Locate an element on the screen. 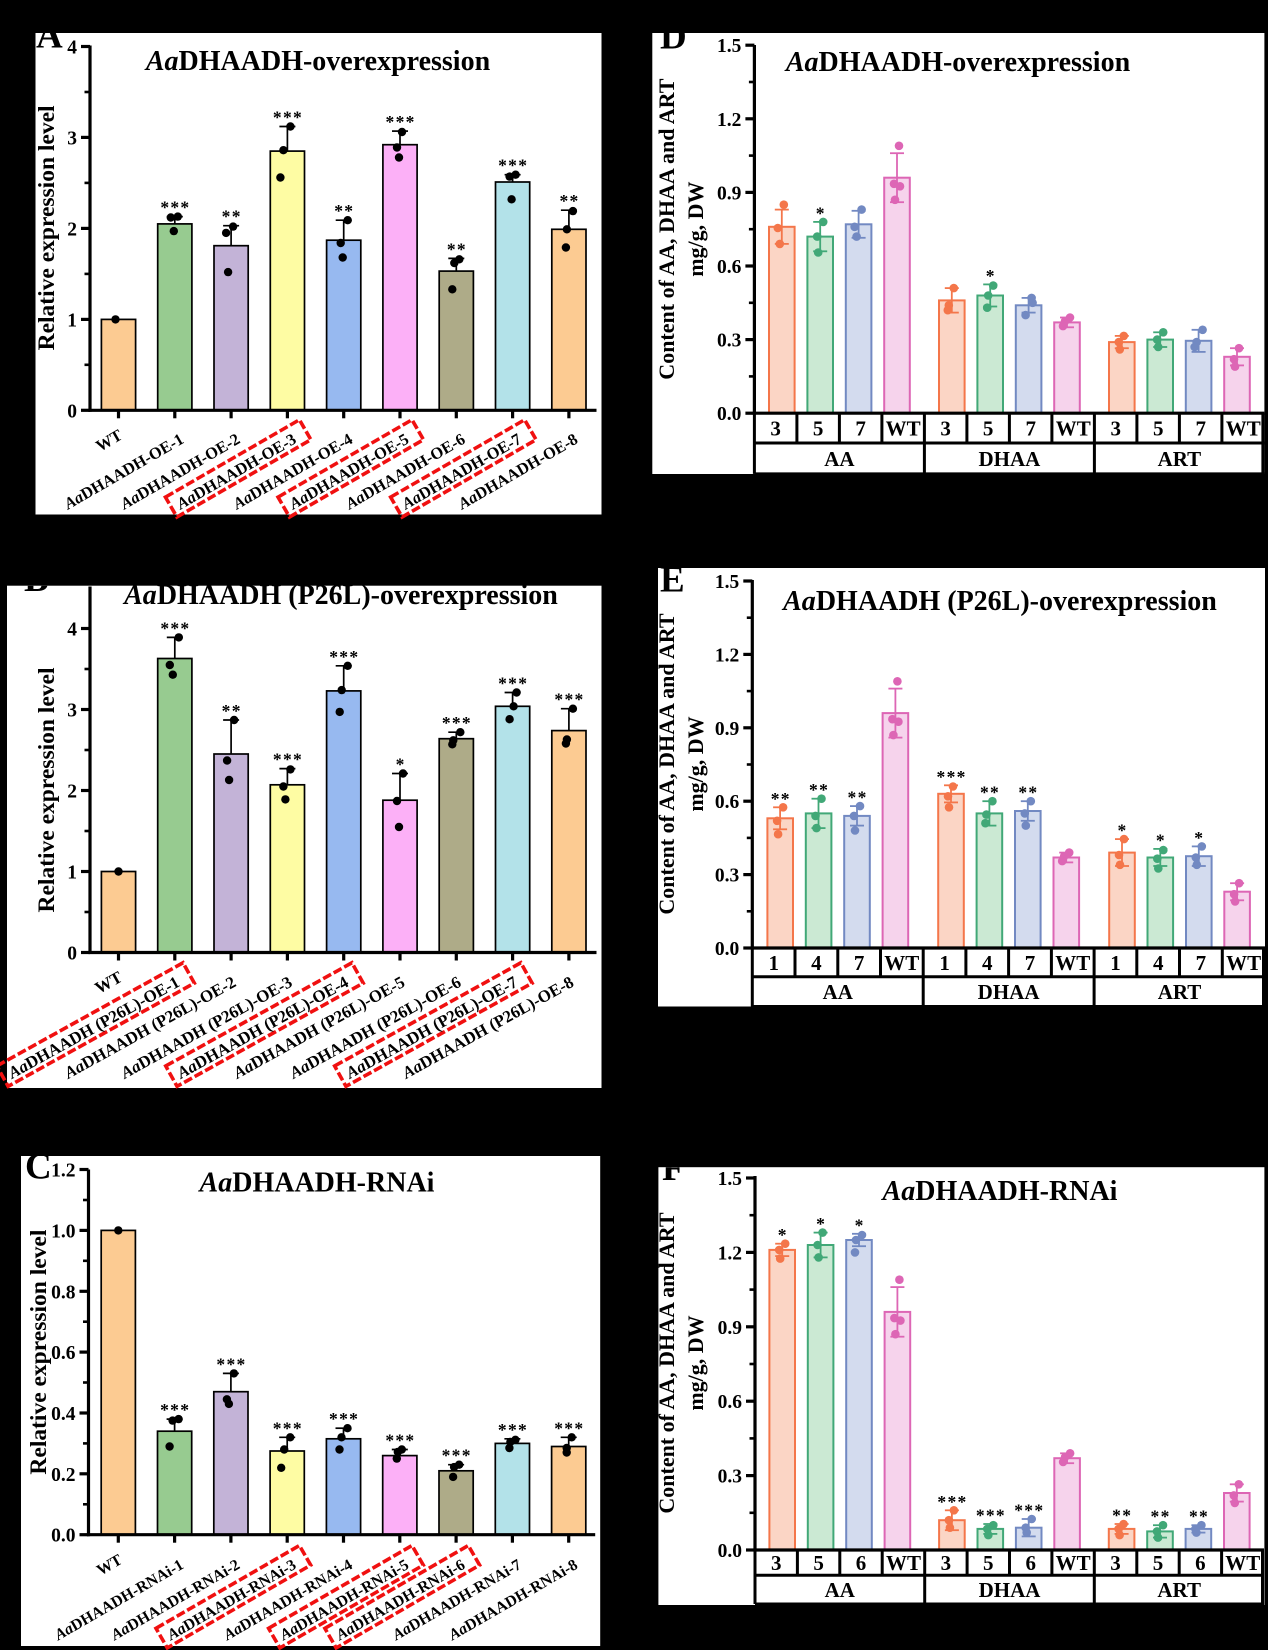  svg-text: 0.4 is located at coordinates (63, 1414).